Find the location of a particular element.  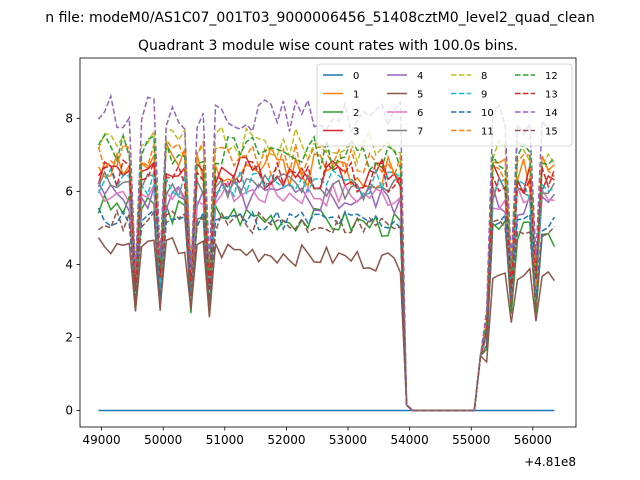

legend-label-12: 12 is located at coordinates (551, 76).